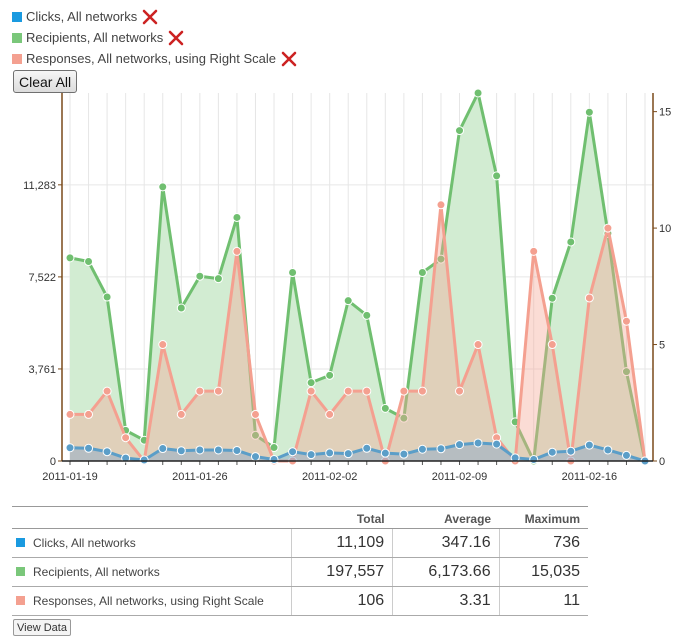 This screenshot has height=643, width=681. I want to click on left-axis-tick-label: 7,522, so click(42, 278).